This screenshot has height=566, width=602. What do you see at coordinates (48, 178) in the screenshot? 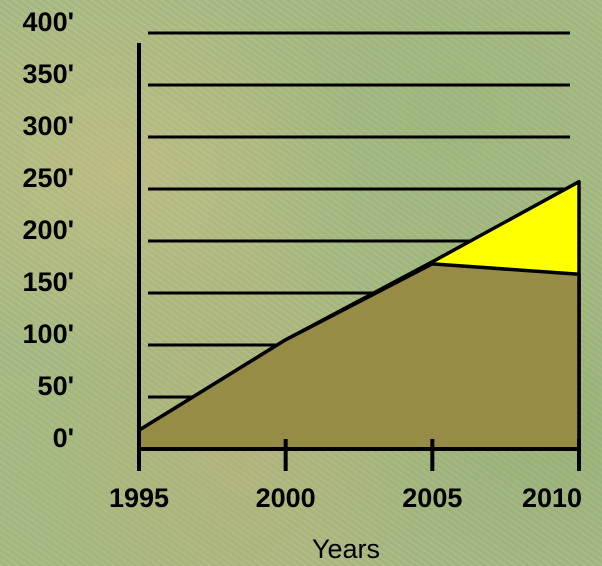
I see `y-tick-label-250: 250'` at bounding box center [48, 178].